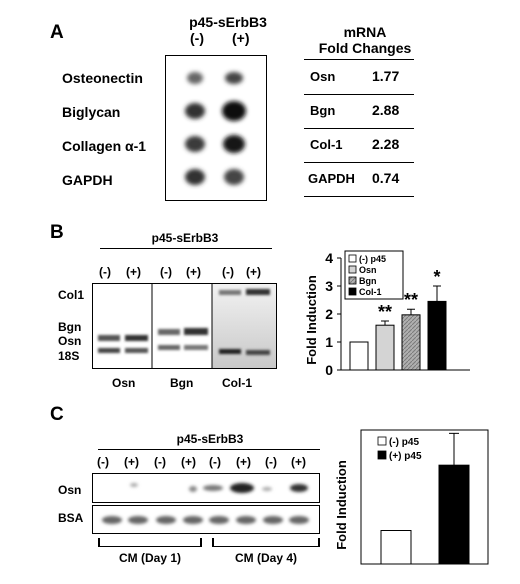  I want to click on chart-b-ytick-label: 2, so click(329, 314).